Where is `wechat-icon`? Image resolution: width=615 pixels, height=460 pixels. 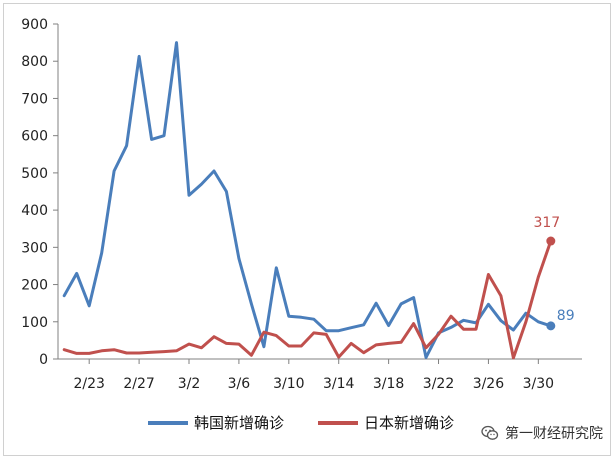
wechat-icon is located at coordinates (490, 432).